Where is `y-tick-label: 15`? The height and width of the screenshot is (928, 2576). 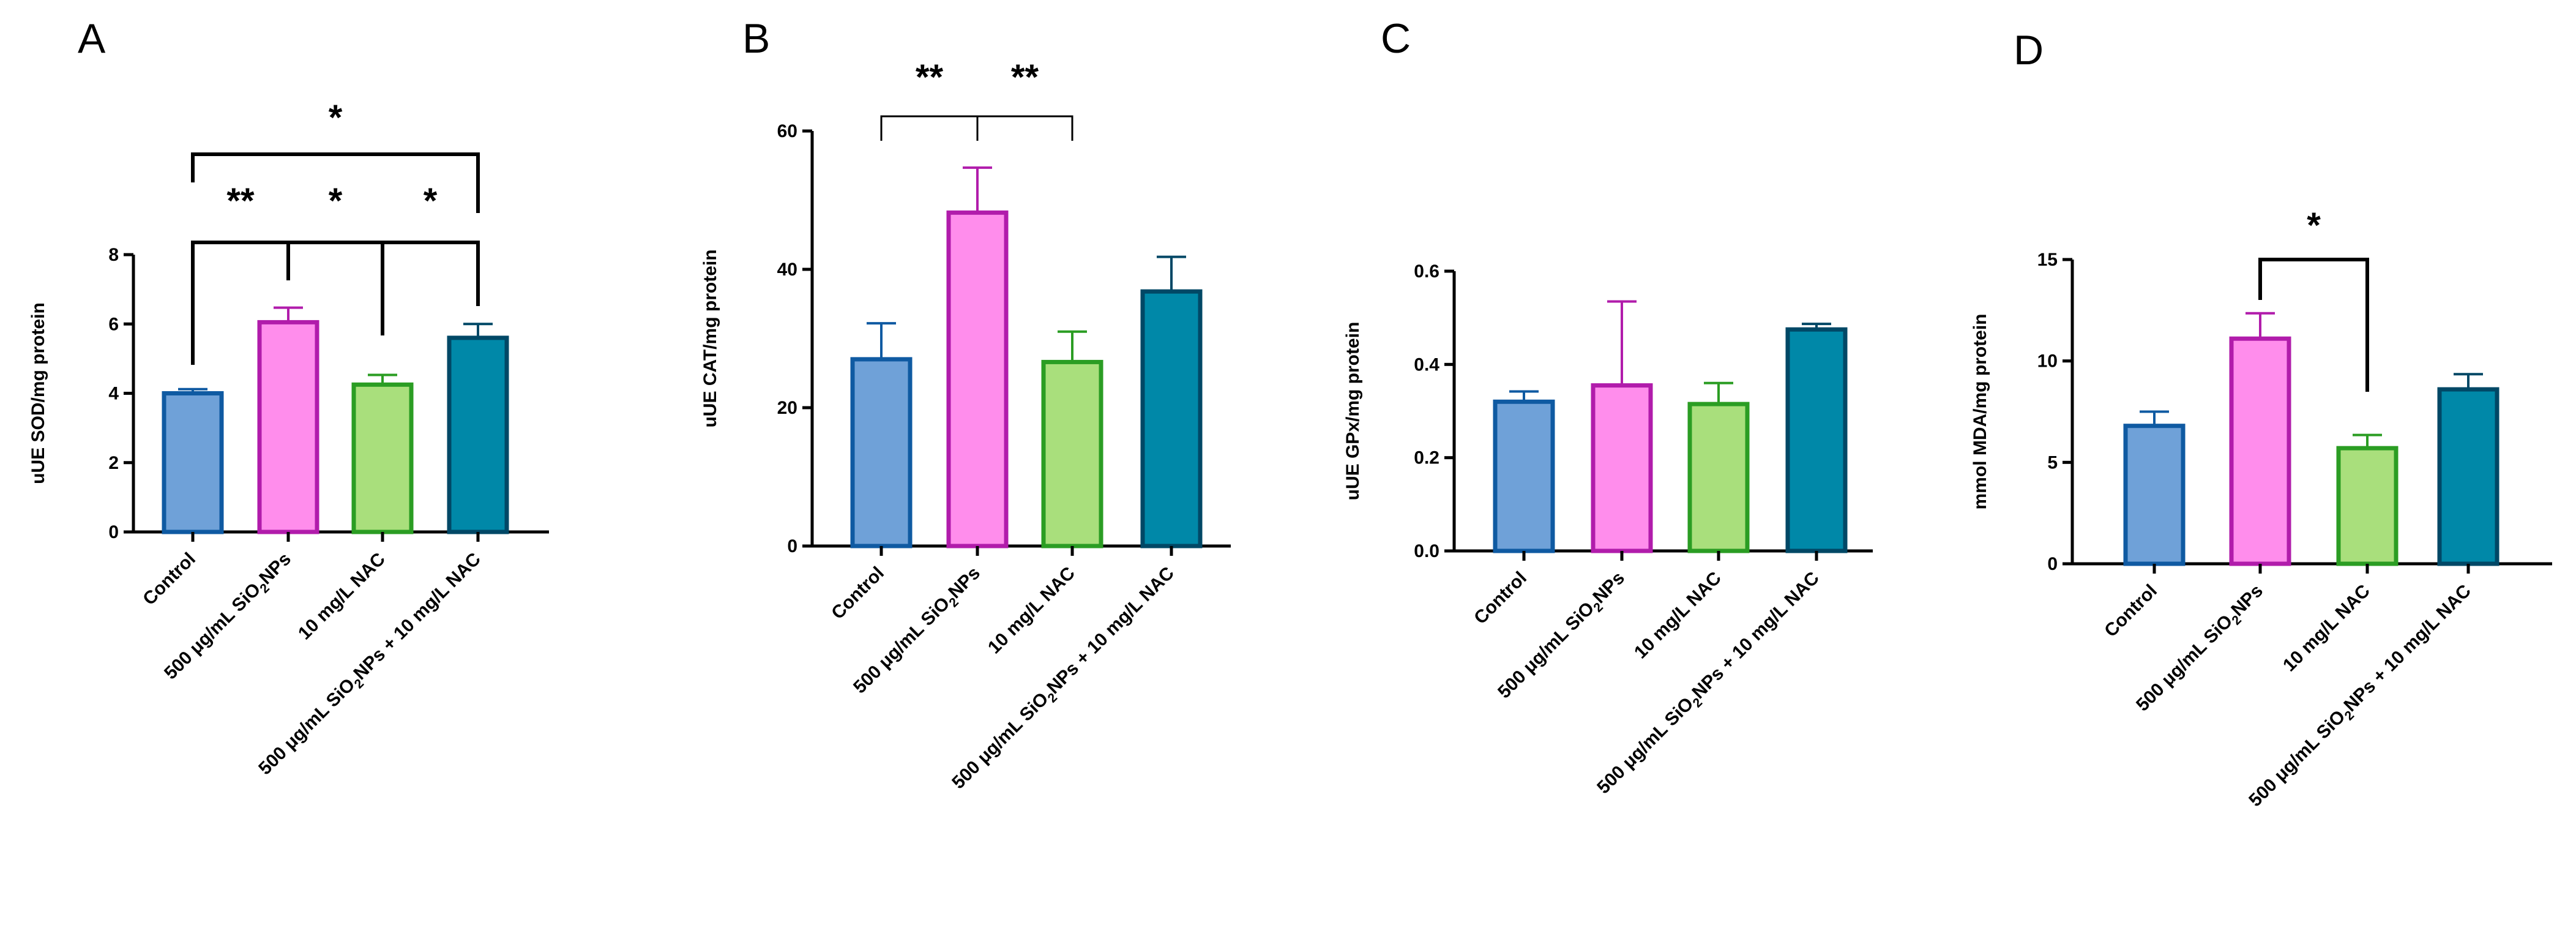 y-tick-label: 15 is located at coordinates (2047, 260).